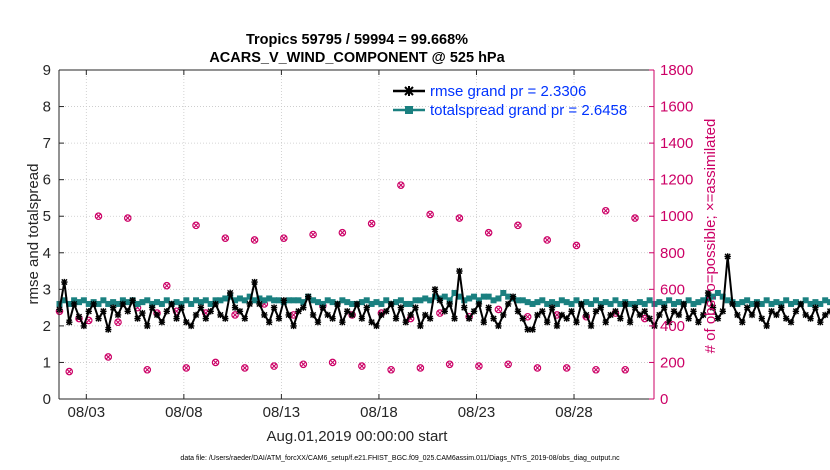  What do you see at coordinates (357, 58) in the screenshot?
I see `chart-title-line2: ACARS_V_WIND_COMPONENT @ 525 hPa` at bounding box center [357, 58].